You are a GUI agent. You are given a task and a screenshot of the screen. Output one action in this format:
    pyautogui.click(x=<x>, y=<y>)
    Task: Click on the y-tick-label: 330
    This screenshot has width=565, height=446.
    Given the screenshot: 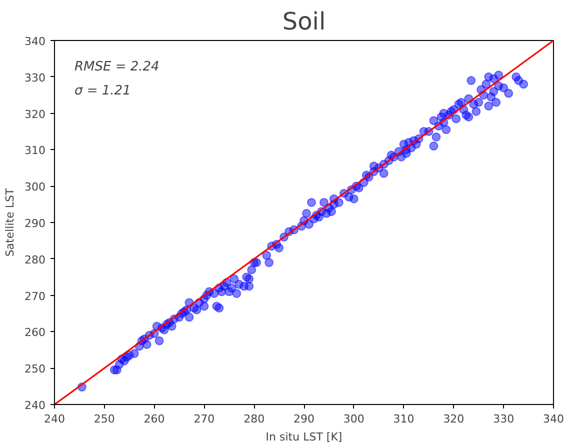 What is the action you would take?
    pyautogui.click(x=35, y=77)
    